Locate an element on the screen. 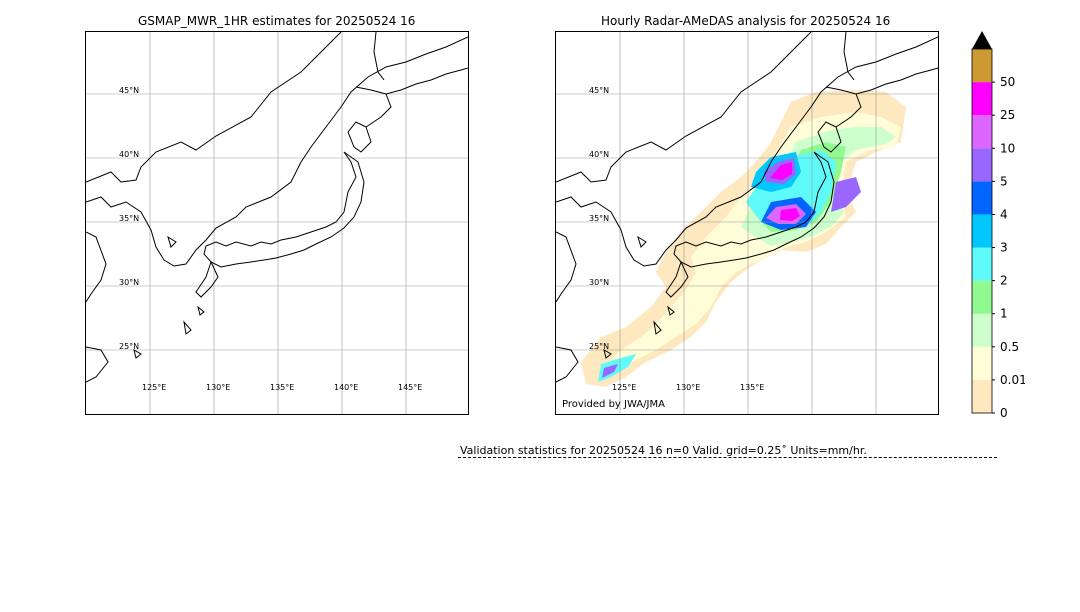  right-lon-label: 135°E is located at coordinates (752, 387).